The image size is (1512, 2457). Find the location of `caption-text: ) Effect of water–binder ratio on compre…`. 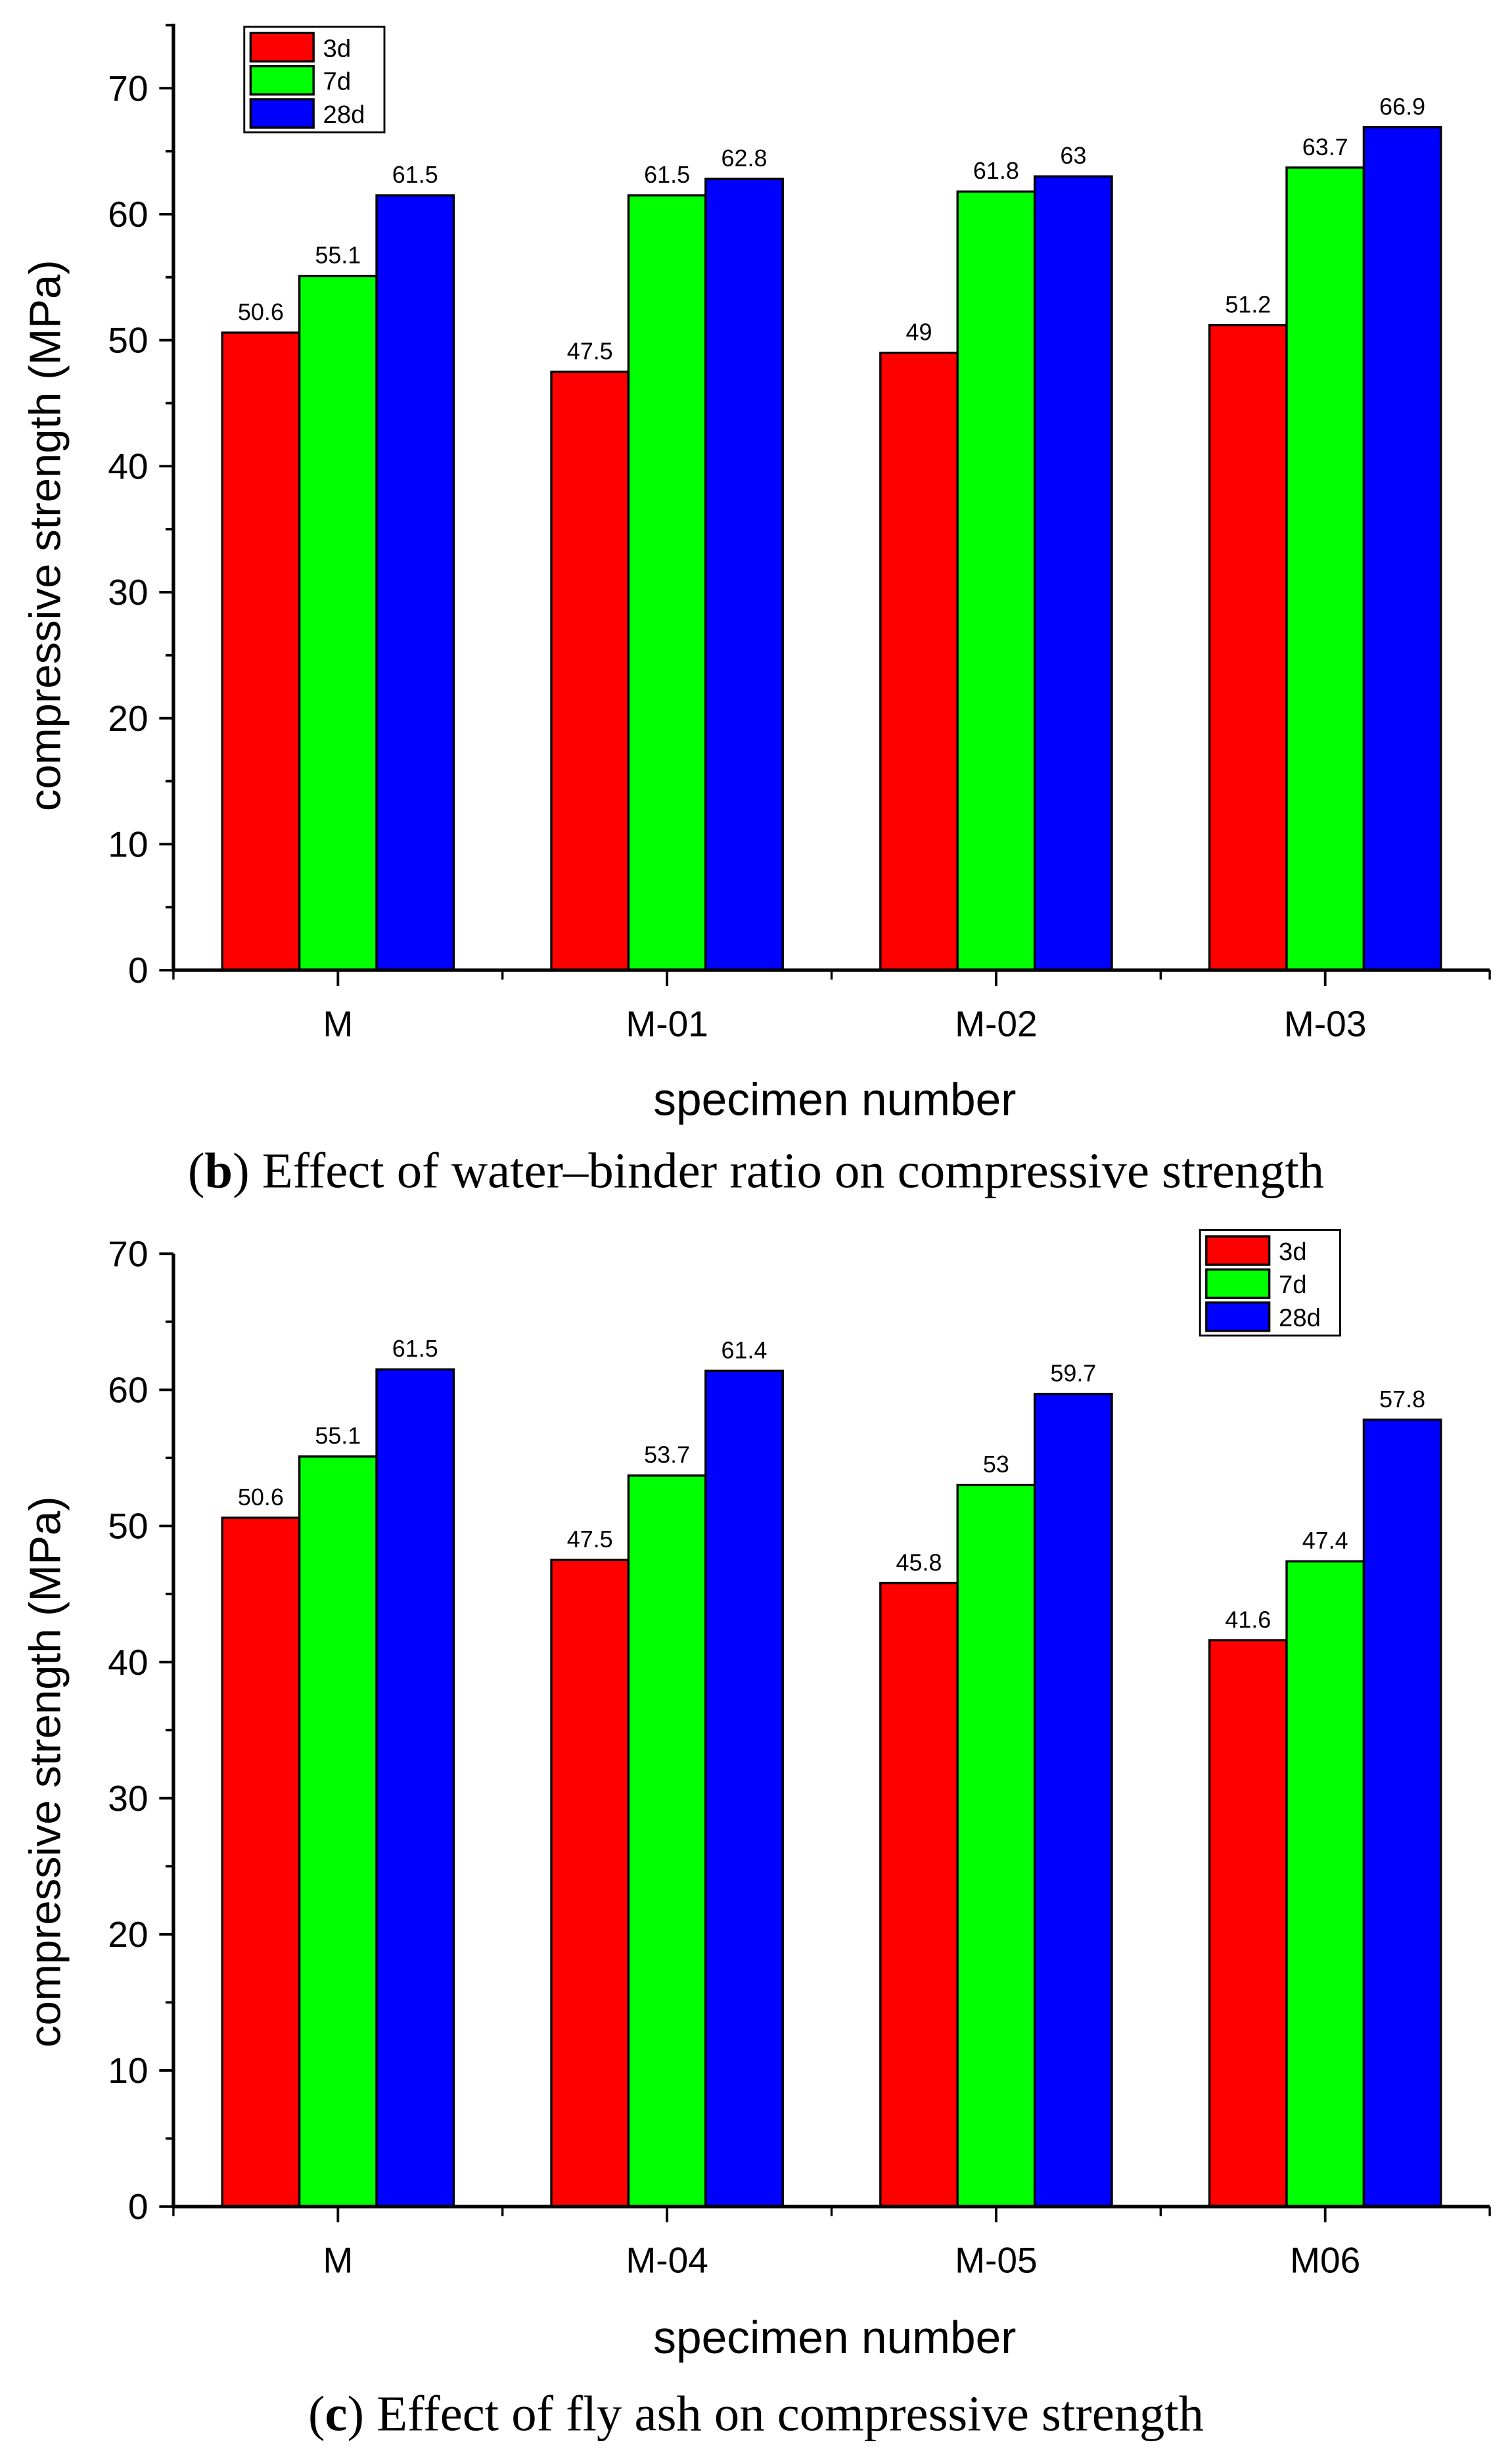

caption-text: ) Effect of water–binder ratio on compre… is located at coordinates (778, 1171).